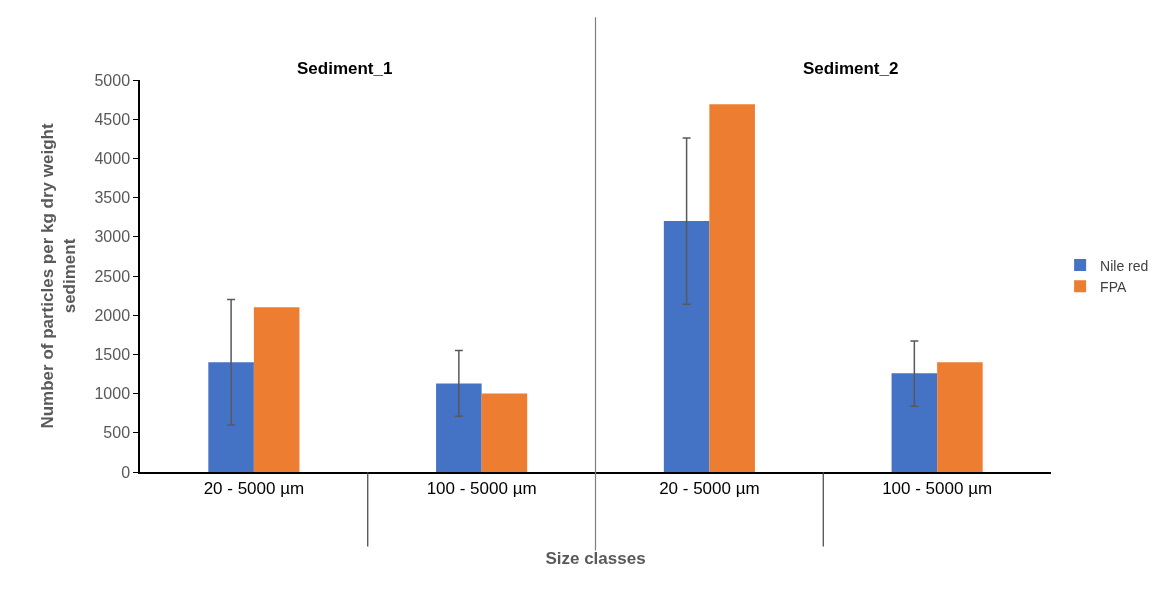  I want to click on y-tick-label: 2000, so click(112, 315).